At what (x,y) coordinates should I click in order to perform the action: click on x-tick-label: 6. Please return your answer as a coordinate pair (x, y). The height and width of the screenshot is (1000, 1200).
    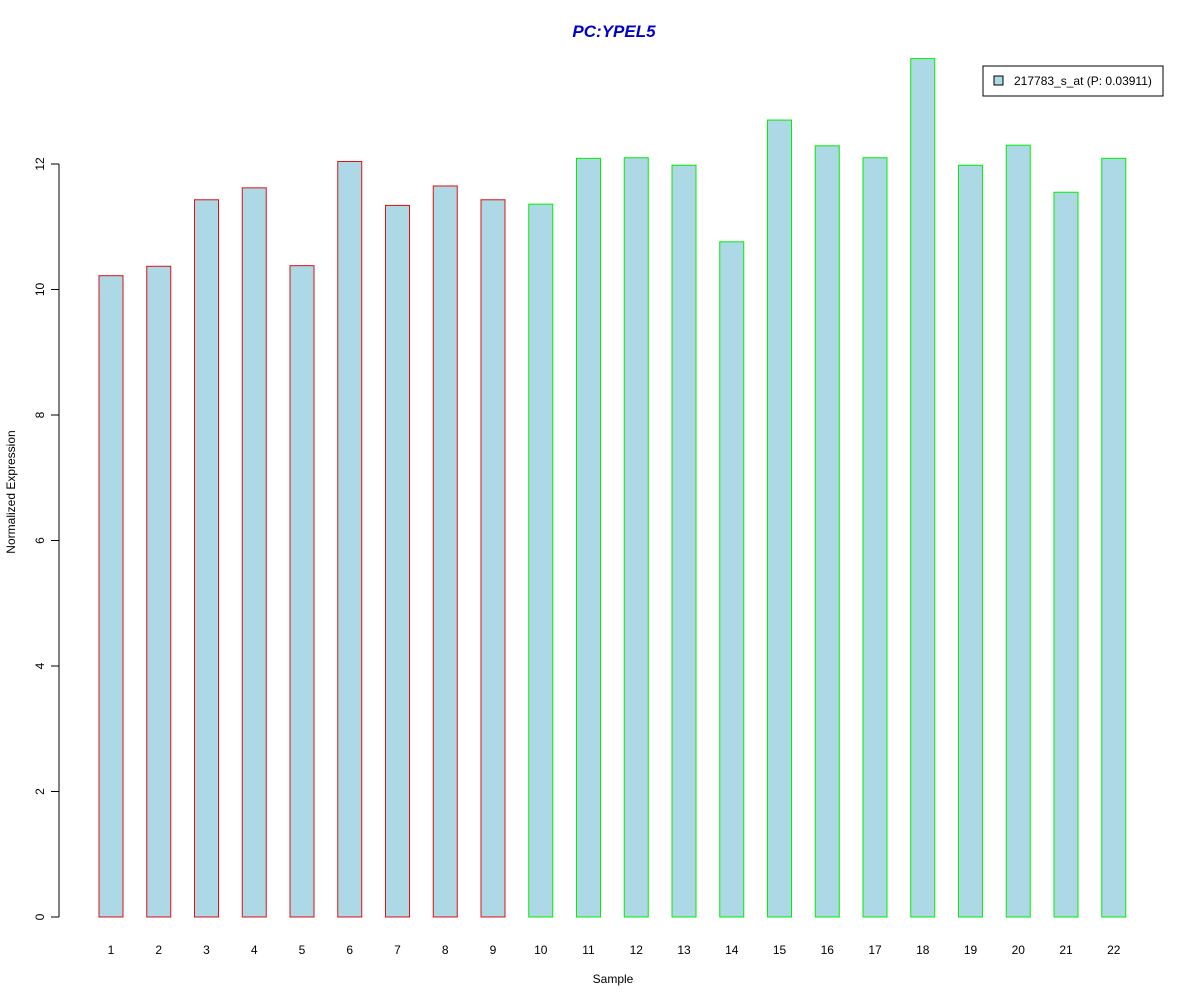
    Looking at the image, I should click on (349, 950).